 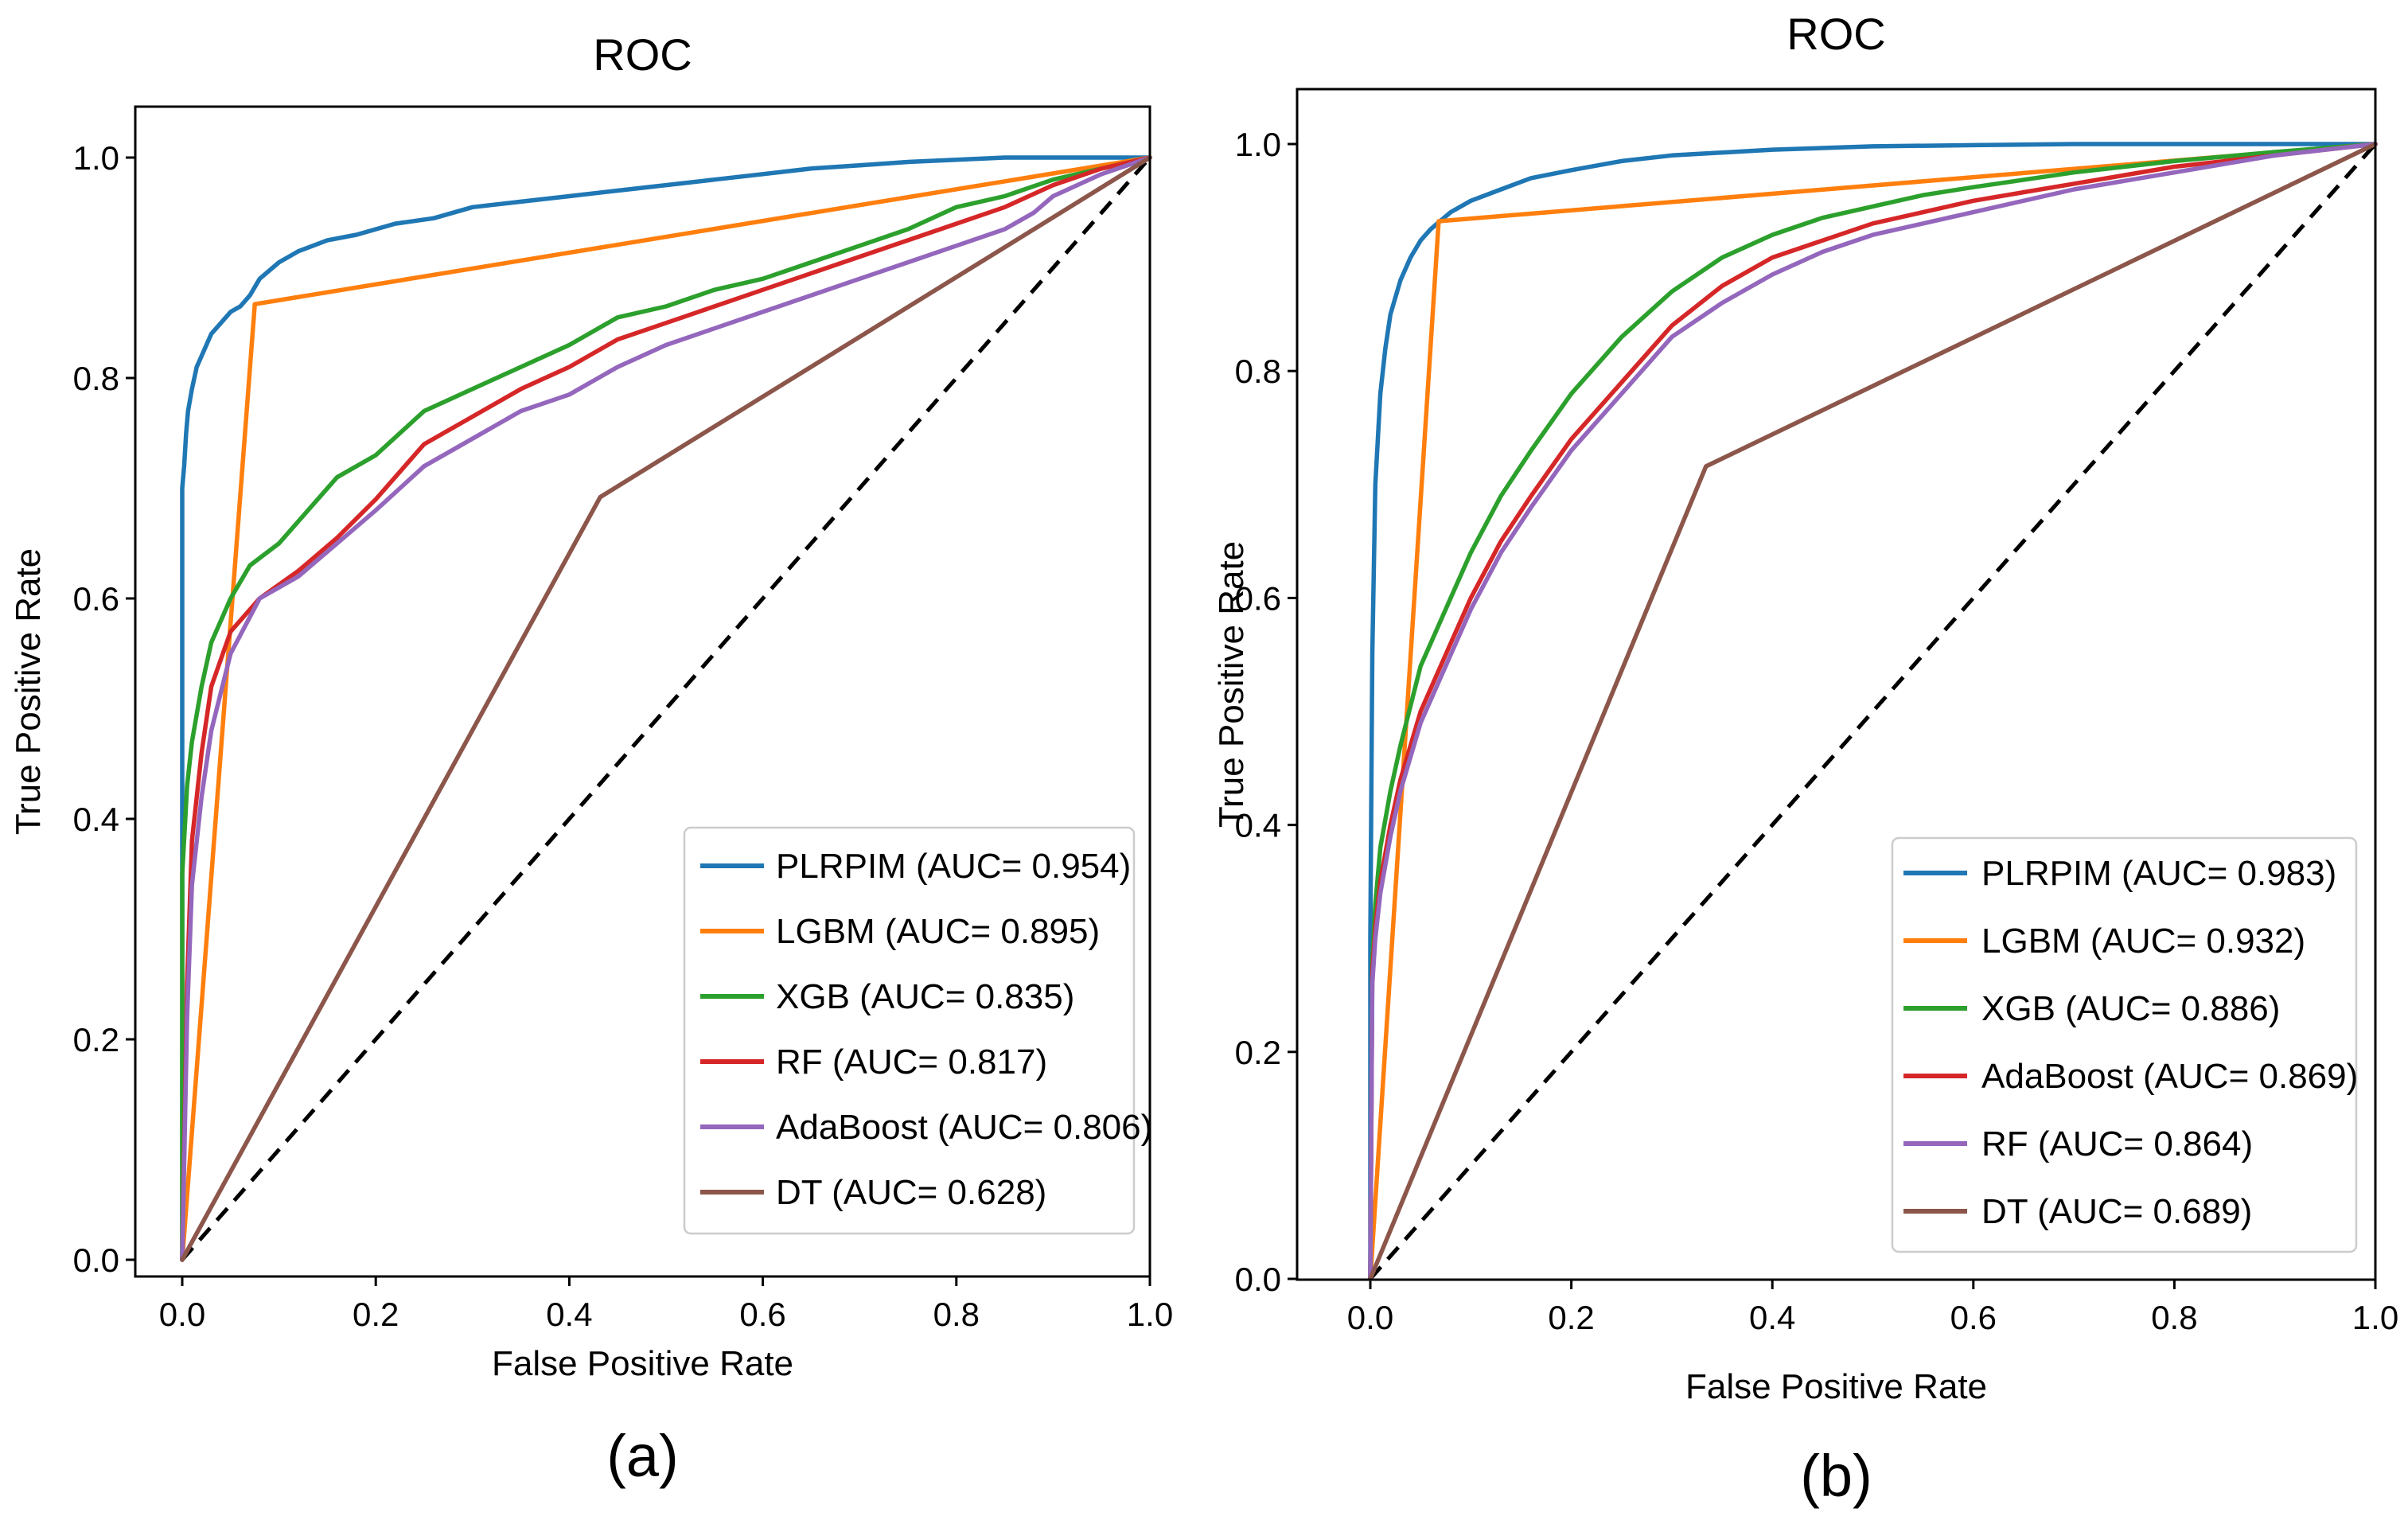 What do you see at coordinates (938, 931) in the screenshot?
I see `legend-entry: LGBM (AUC= 0.895)` at bounding box center [938, 931].